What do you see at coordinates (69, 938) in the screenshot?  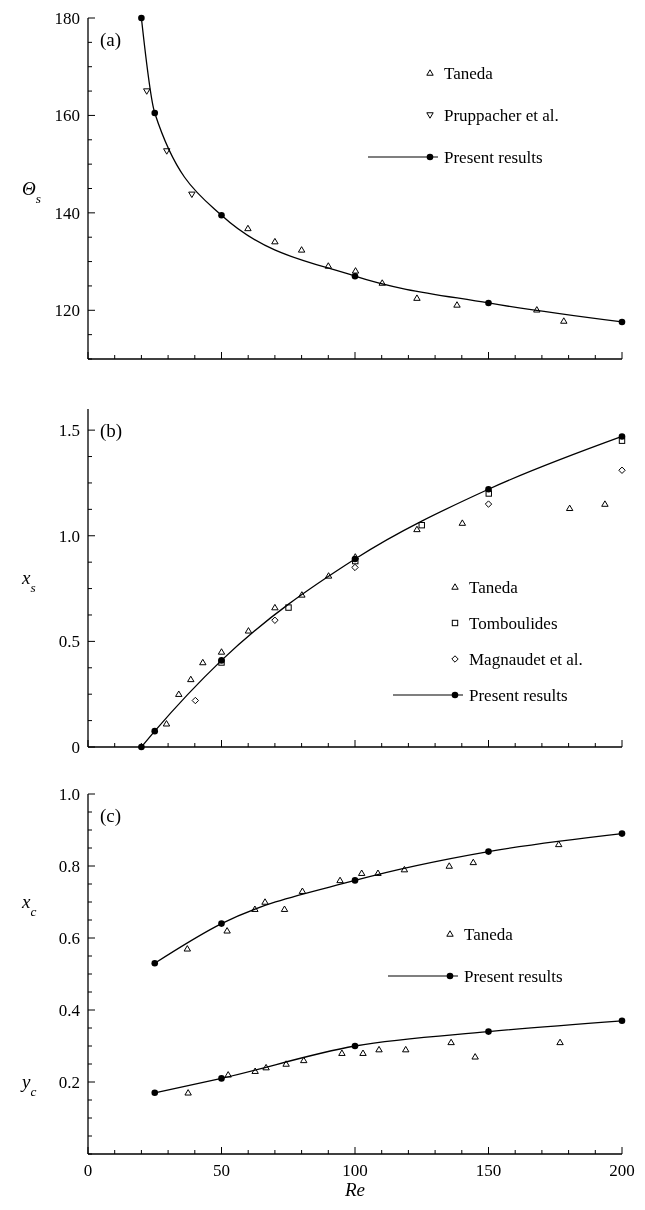 I see `y-tick-label: 0.6` at bounding box center [69, 938].